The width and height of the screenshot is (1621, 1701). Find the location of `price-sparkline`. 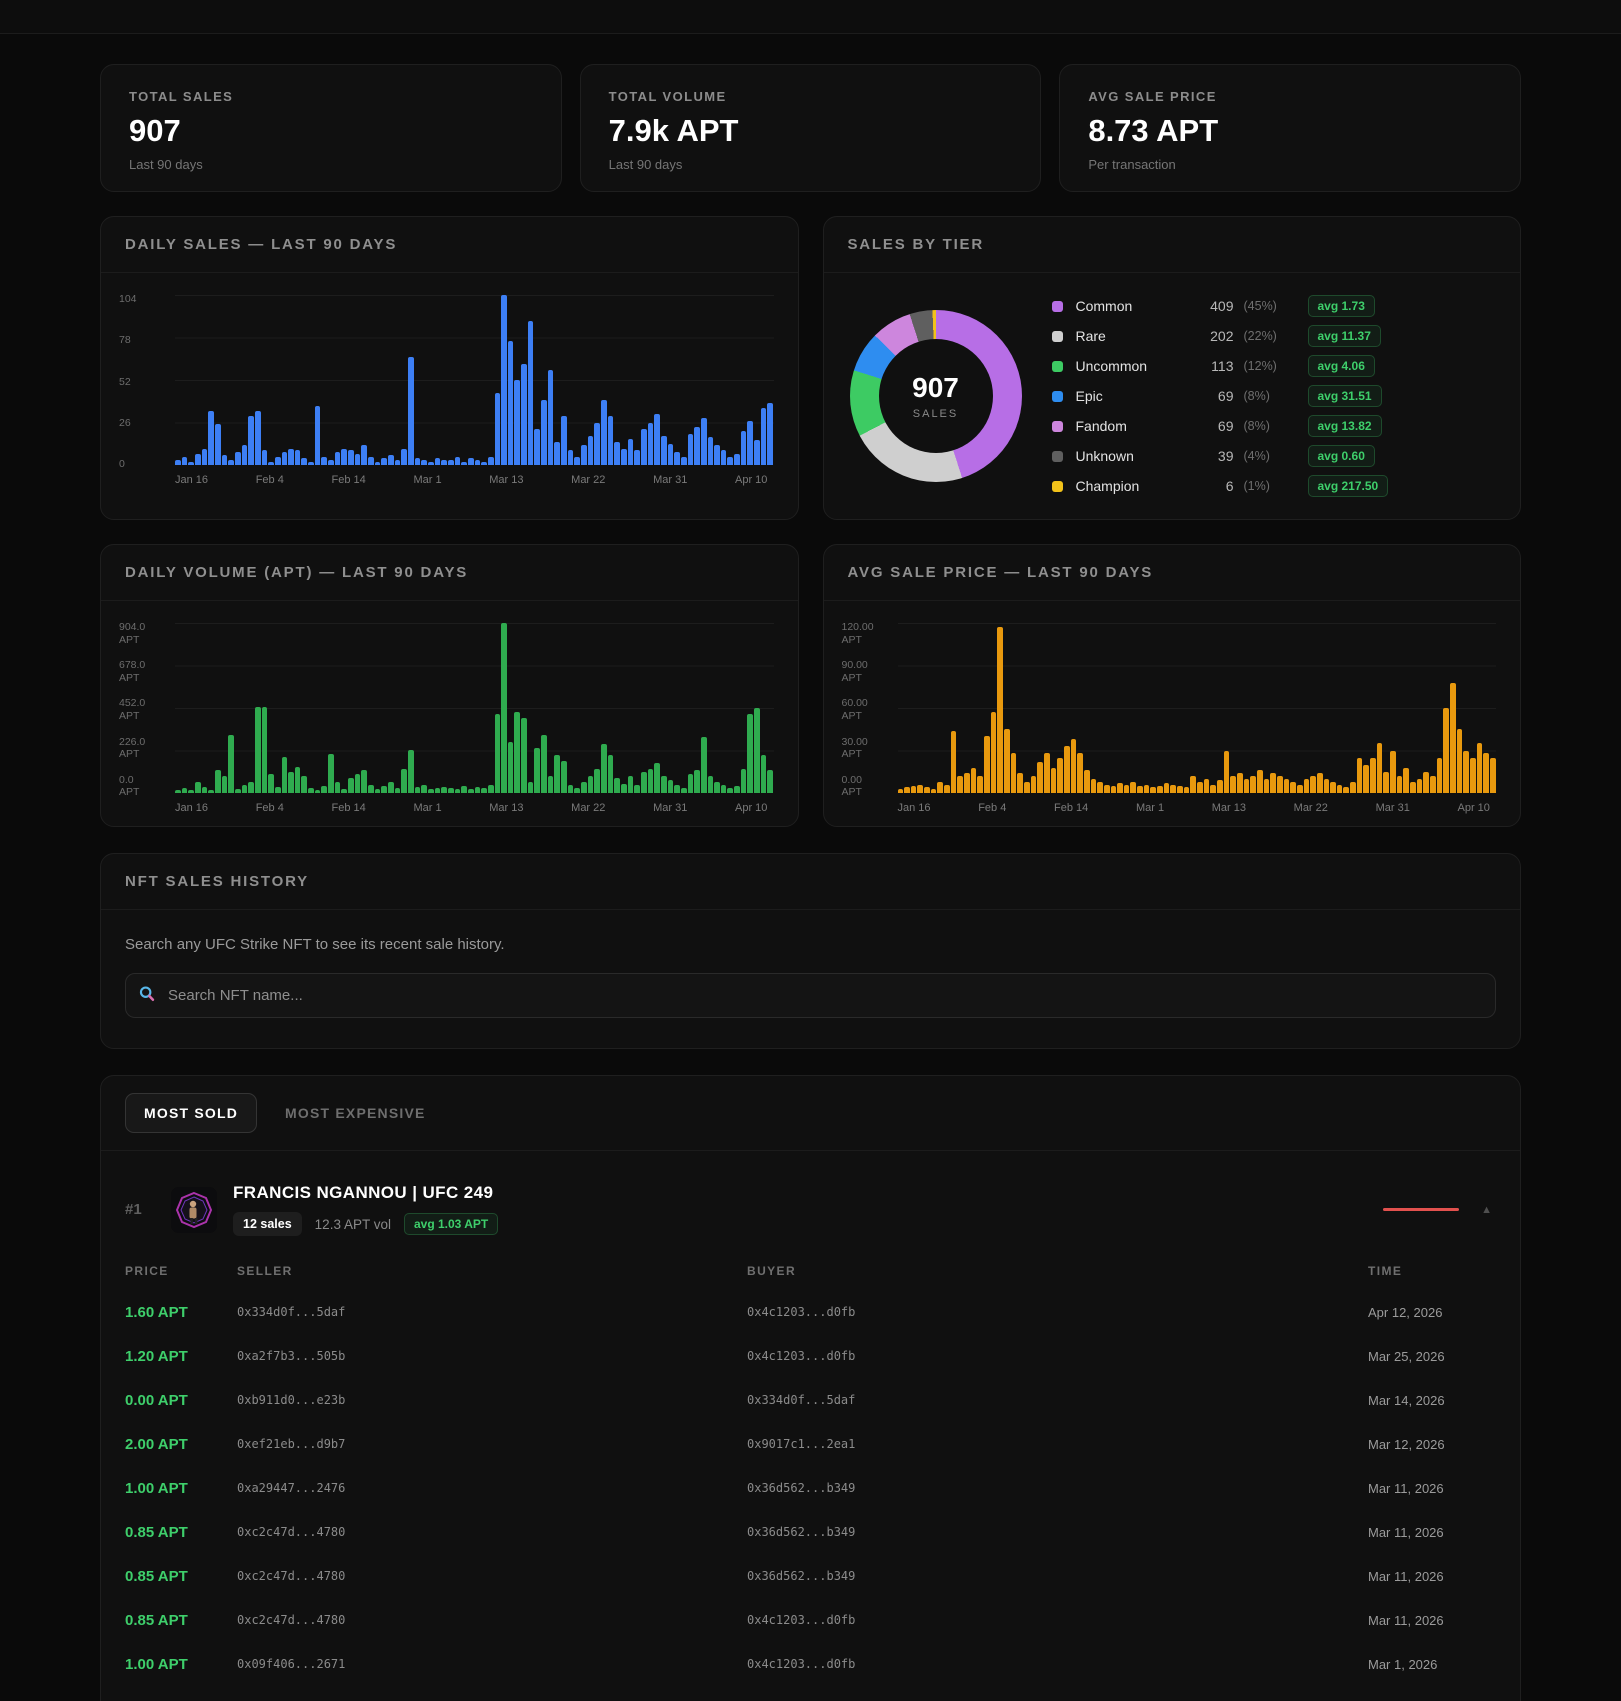

price-sparkline is located at coordinates (1421, 1209).